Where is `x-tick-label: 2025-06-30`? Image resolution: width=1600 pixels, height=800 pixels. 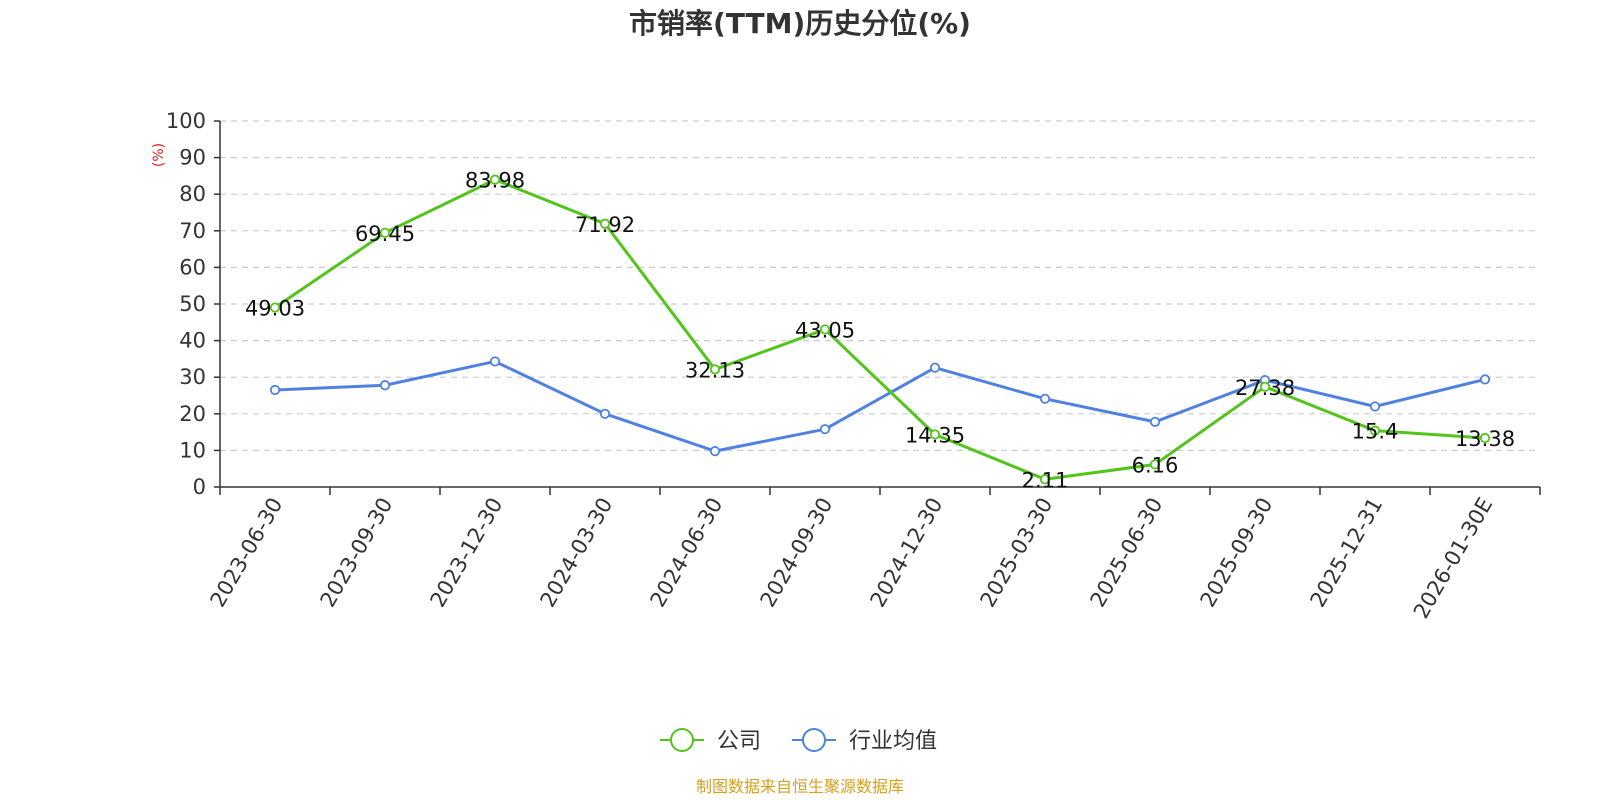 x-tick-label: 2025-06-30 is located at coordinates (1127, 553).